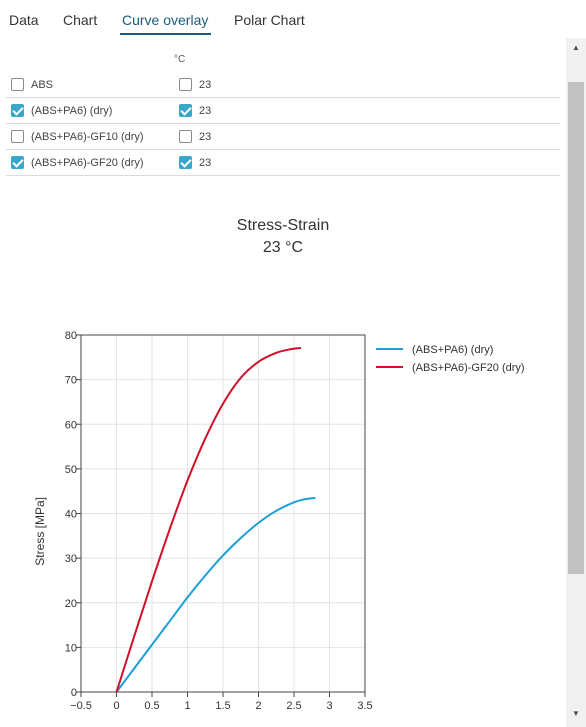  I want to click on y-tick-label: 0, so click(74, 693).